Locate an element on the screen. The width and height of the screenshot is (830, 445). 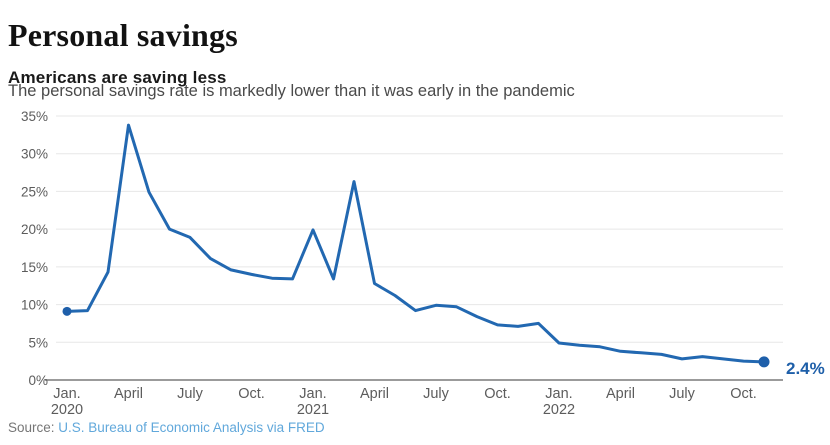
y-tick-label: 25% is located at coordinates (34, 191).